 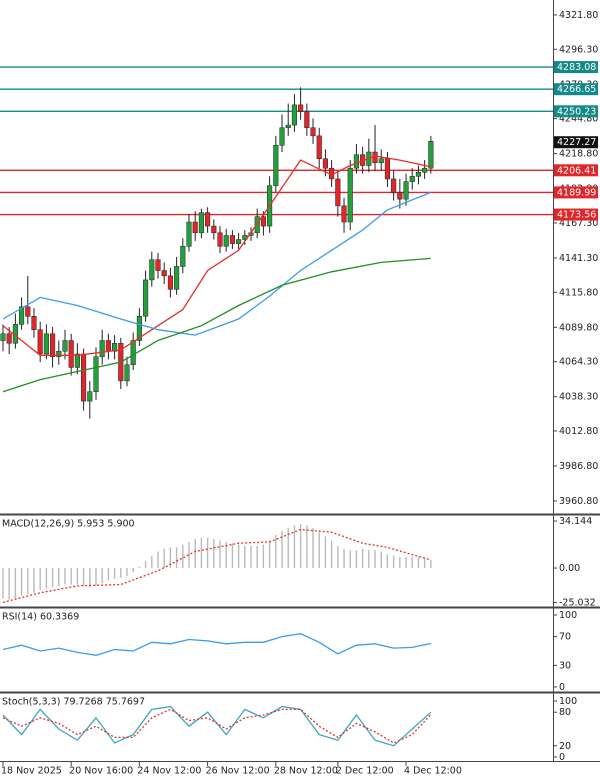 What do you see at coordinates (101, 771) in the screenshot?
I see `x-tick-label: 20 Nov 16:00` at bounding box center [101, 771].